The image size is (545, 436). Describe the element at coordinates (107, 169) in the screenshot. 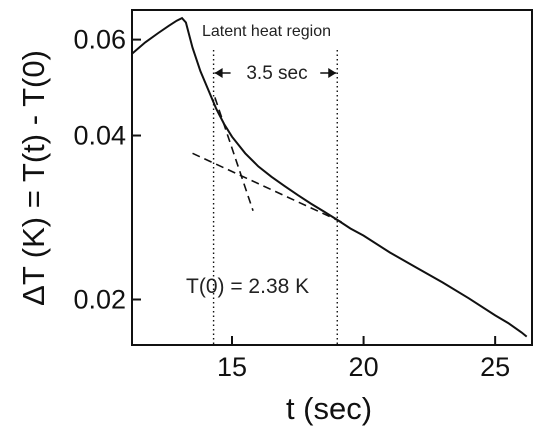

I see `y-axis-ticks: 0.02 0.04 0.06` at that location.